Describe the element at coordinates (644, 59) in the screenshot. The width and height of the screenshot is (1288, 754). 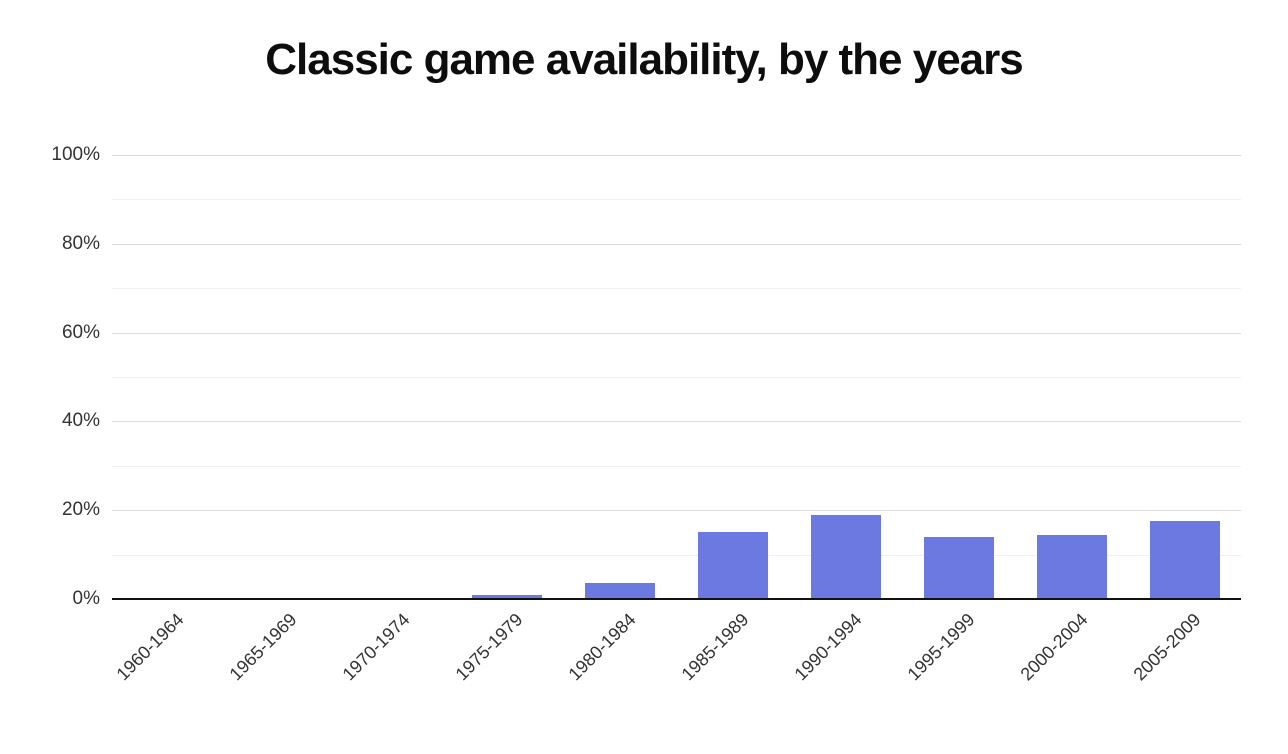
I see `chart-title: Classic game availability, by the years` at that location.